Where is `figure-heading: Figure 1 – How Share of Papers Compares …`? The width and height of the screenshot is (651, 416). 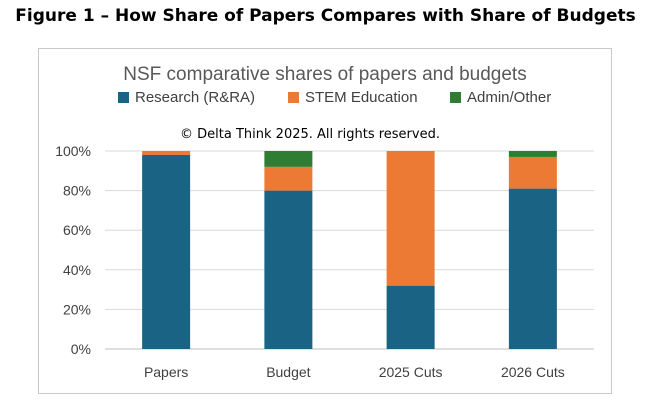 figure-heading: Figure 1 – How Share of Papers Compares … is located at coordinates (325, 16).